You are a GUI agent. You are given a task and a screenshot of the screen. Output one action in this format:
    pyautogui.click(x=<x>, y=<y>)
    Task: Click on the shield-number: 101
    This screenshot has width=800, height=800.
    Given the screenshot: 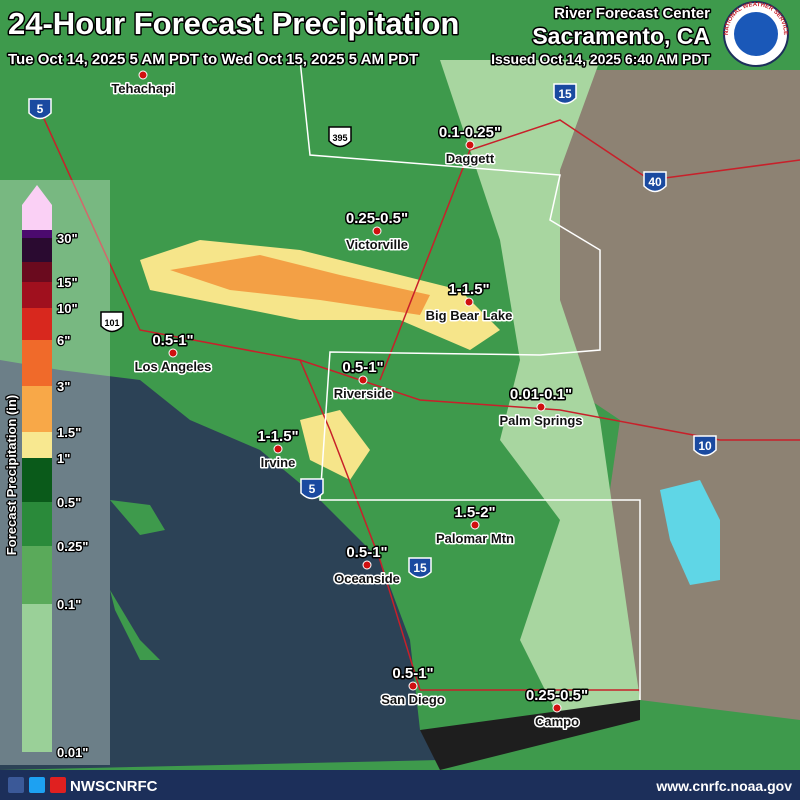 What is the action you would take?
    pyautogui.click(x=111, y=323)
    